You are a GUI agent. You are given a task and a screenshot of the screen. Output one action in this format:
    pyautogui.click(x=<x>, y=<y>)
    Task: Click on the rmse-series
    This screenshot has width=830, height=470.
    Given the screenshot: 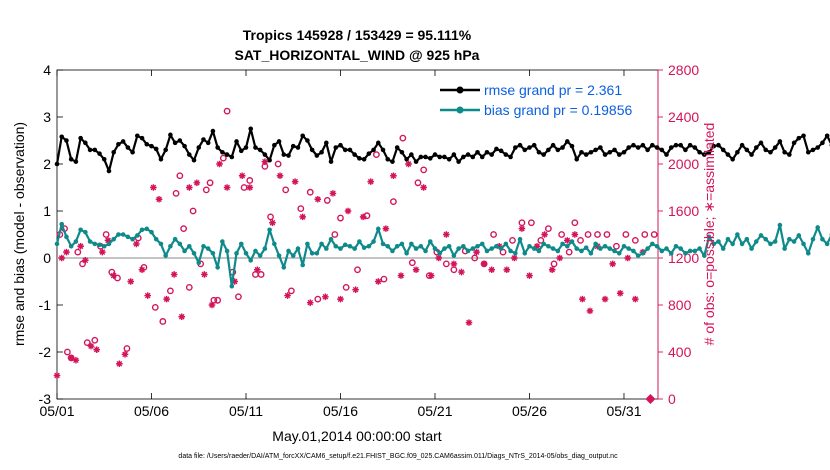 What is the action you would take?
    pyautogui.click(x=442, y=150)
    